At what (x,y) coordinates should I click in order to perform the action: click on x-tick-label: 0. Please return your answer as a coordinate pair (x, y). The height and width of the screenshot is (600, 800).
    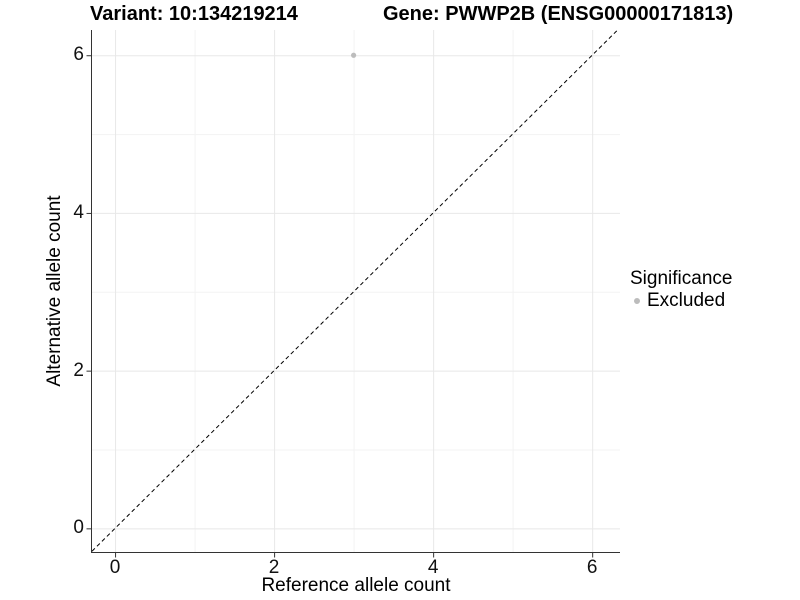
    Looking at the image, I should click on (115, 567).